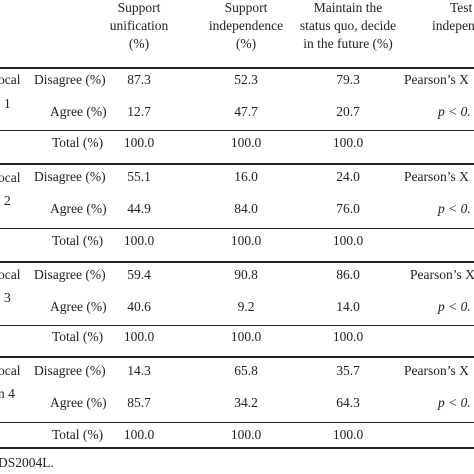 The image size is (474, 474). Describe the element at coordinates (78, 111) in the screenshot. I see `group-1-agree-label: Agree (%)` at that location.